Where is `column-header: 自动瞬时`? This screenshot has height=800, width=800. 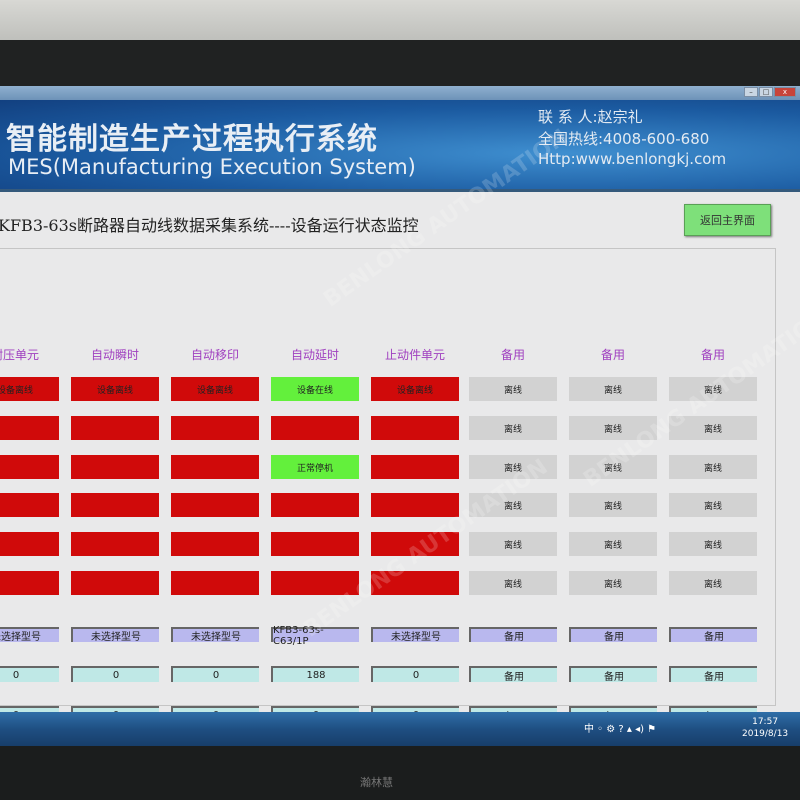 column-header: 自动瞬时 is located at coordinates (114, 355).